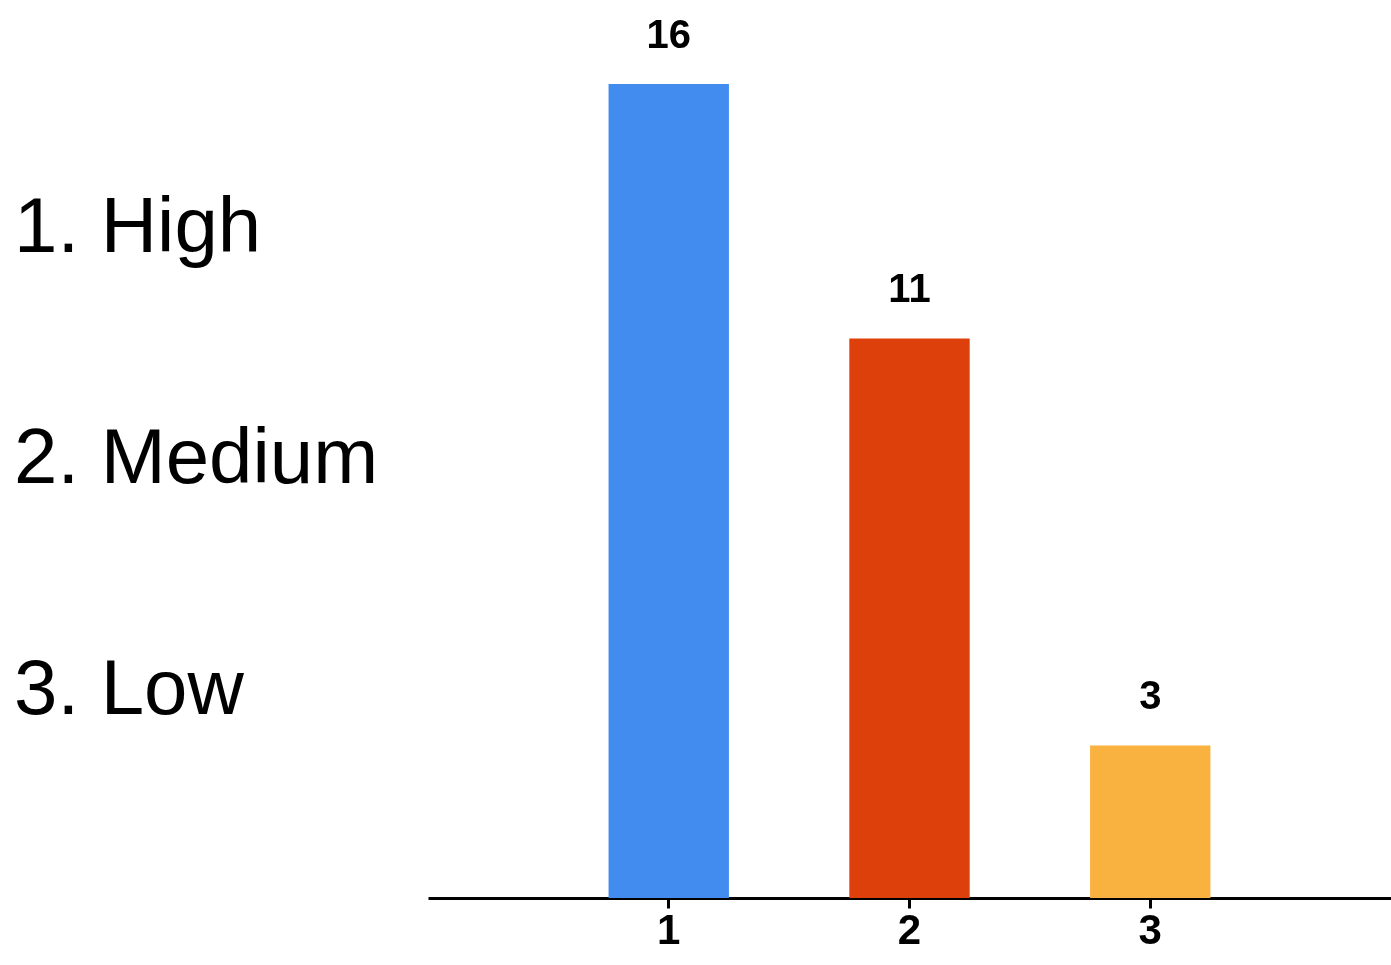 The height and width of the screenshot is (965, 1391). Describe the element at coordinates (668, 34) in the screenshot. I see `data-label: 16` at that location.